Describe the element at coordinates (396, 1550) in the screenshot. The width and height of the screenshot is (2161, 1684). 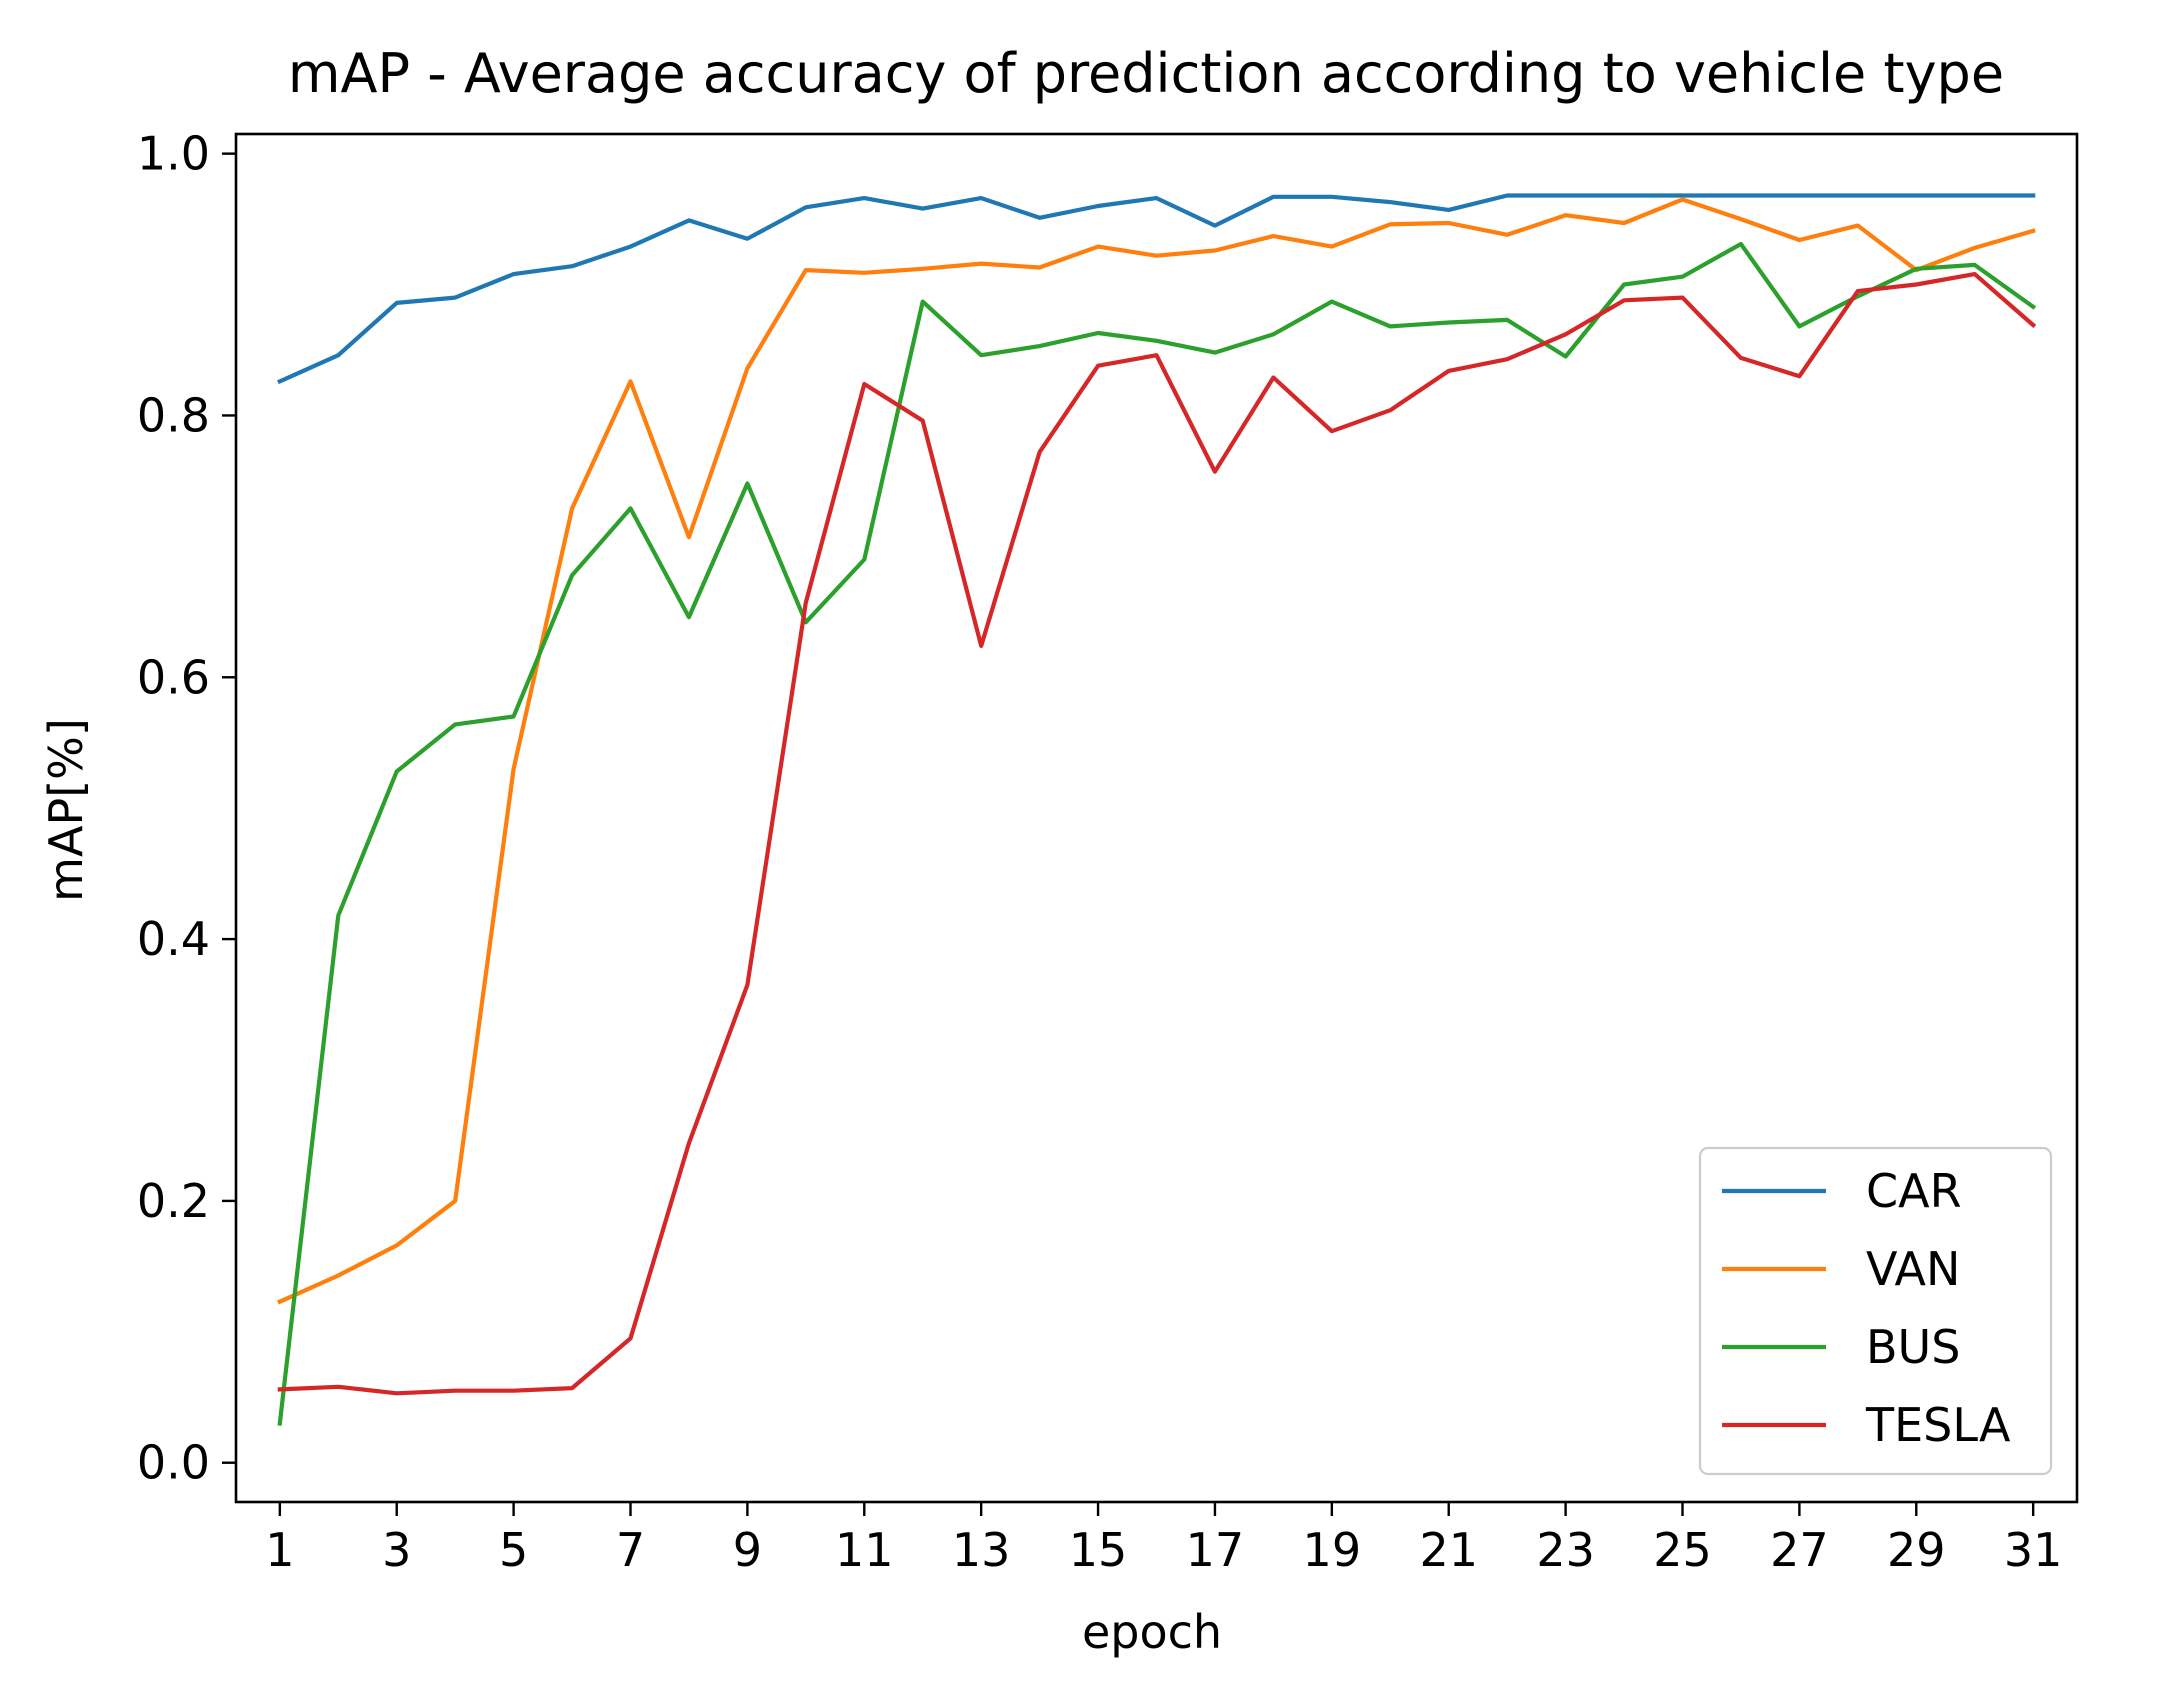
I see `x-tick-label: 3` at that location.